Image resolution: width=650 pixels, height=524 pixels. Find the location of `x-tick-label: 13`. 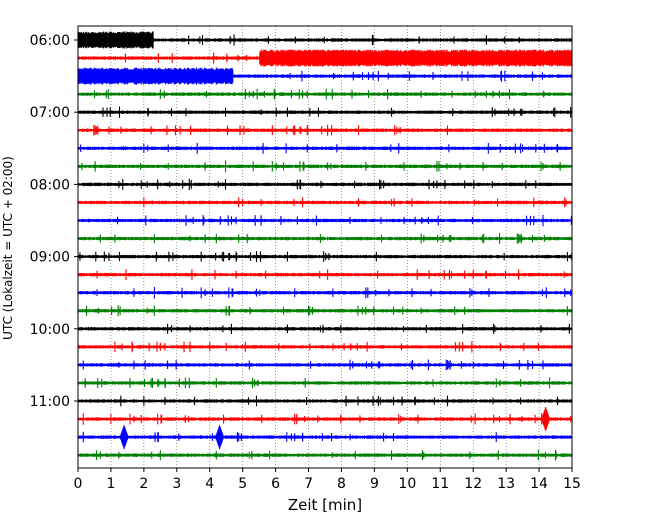

x-tick-label: 13 is located at coordinates (506, 484).